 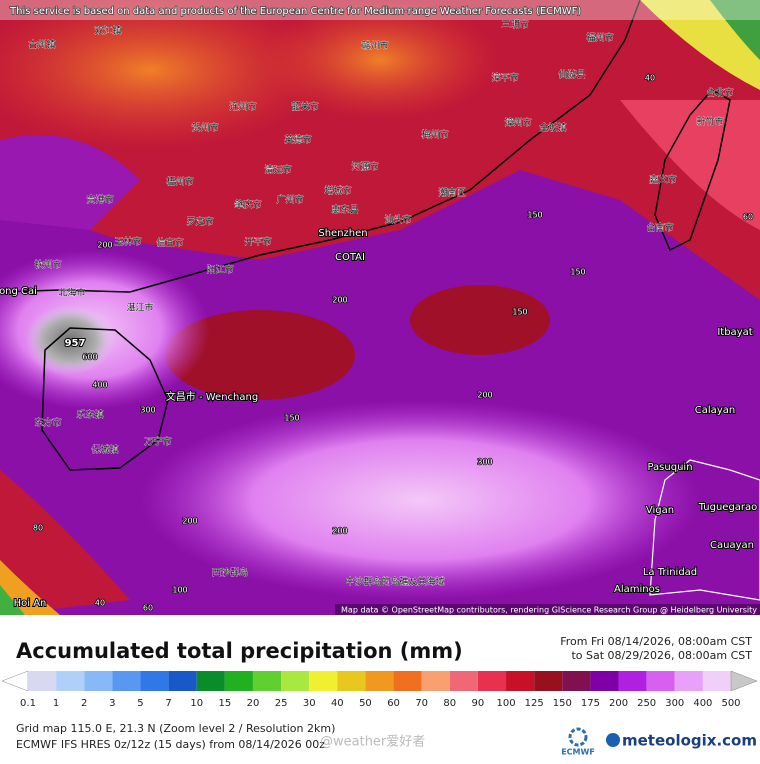 I want to click on colorbar-label: 80, so click(x=449, y=703).